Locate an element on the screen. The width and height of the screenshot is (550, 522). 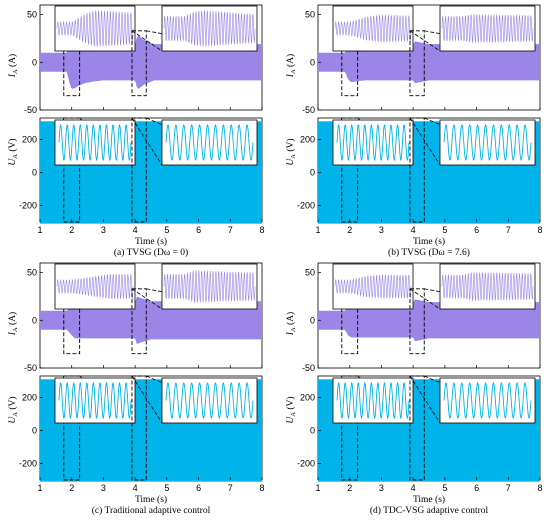
current-zoom-inset is located at coordinates (373, 28).